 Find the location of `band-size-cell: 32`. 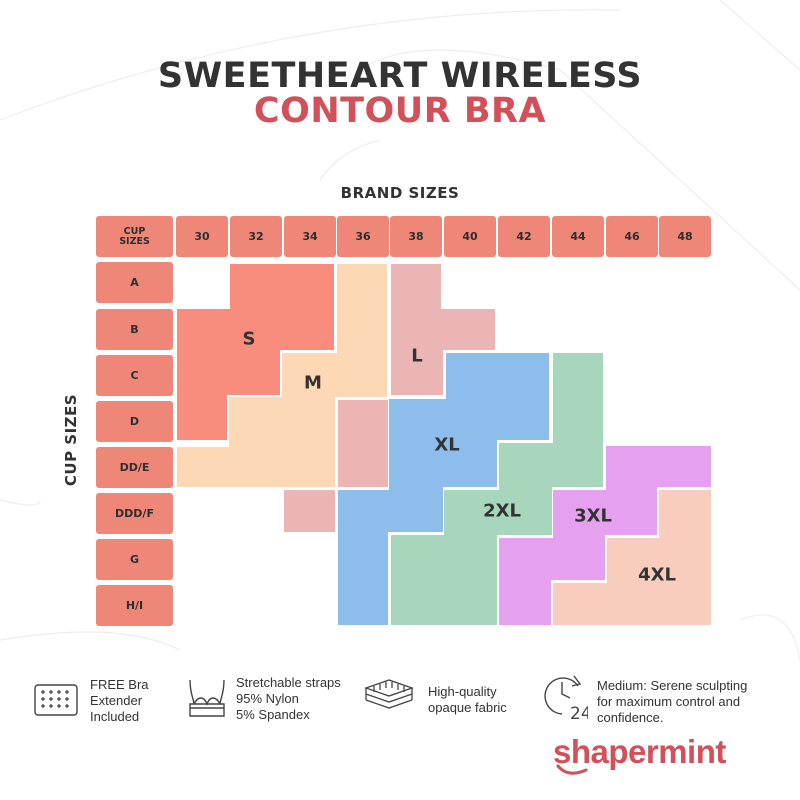

band-size-cell: 32 is located at coordinates (256, 236).